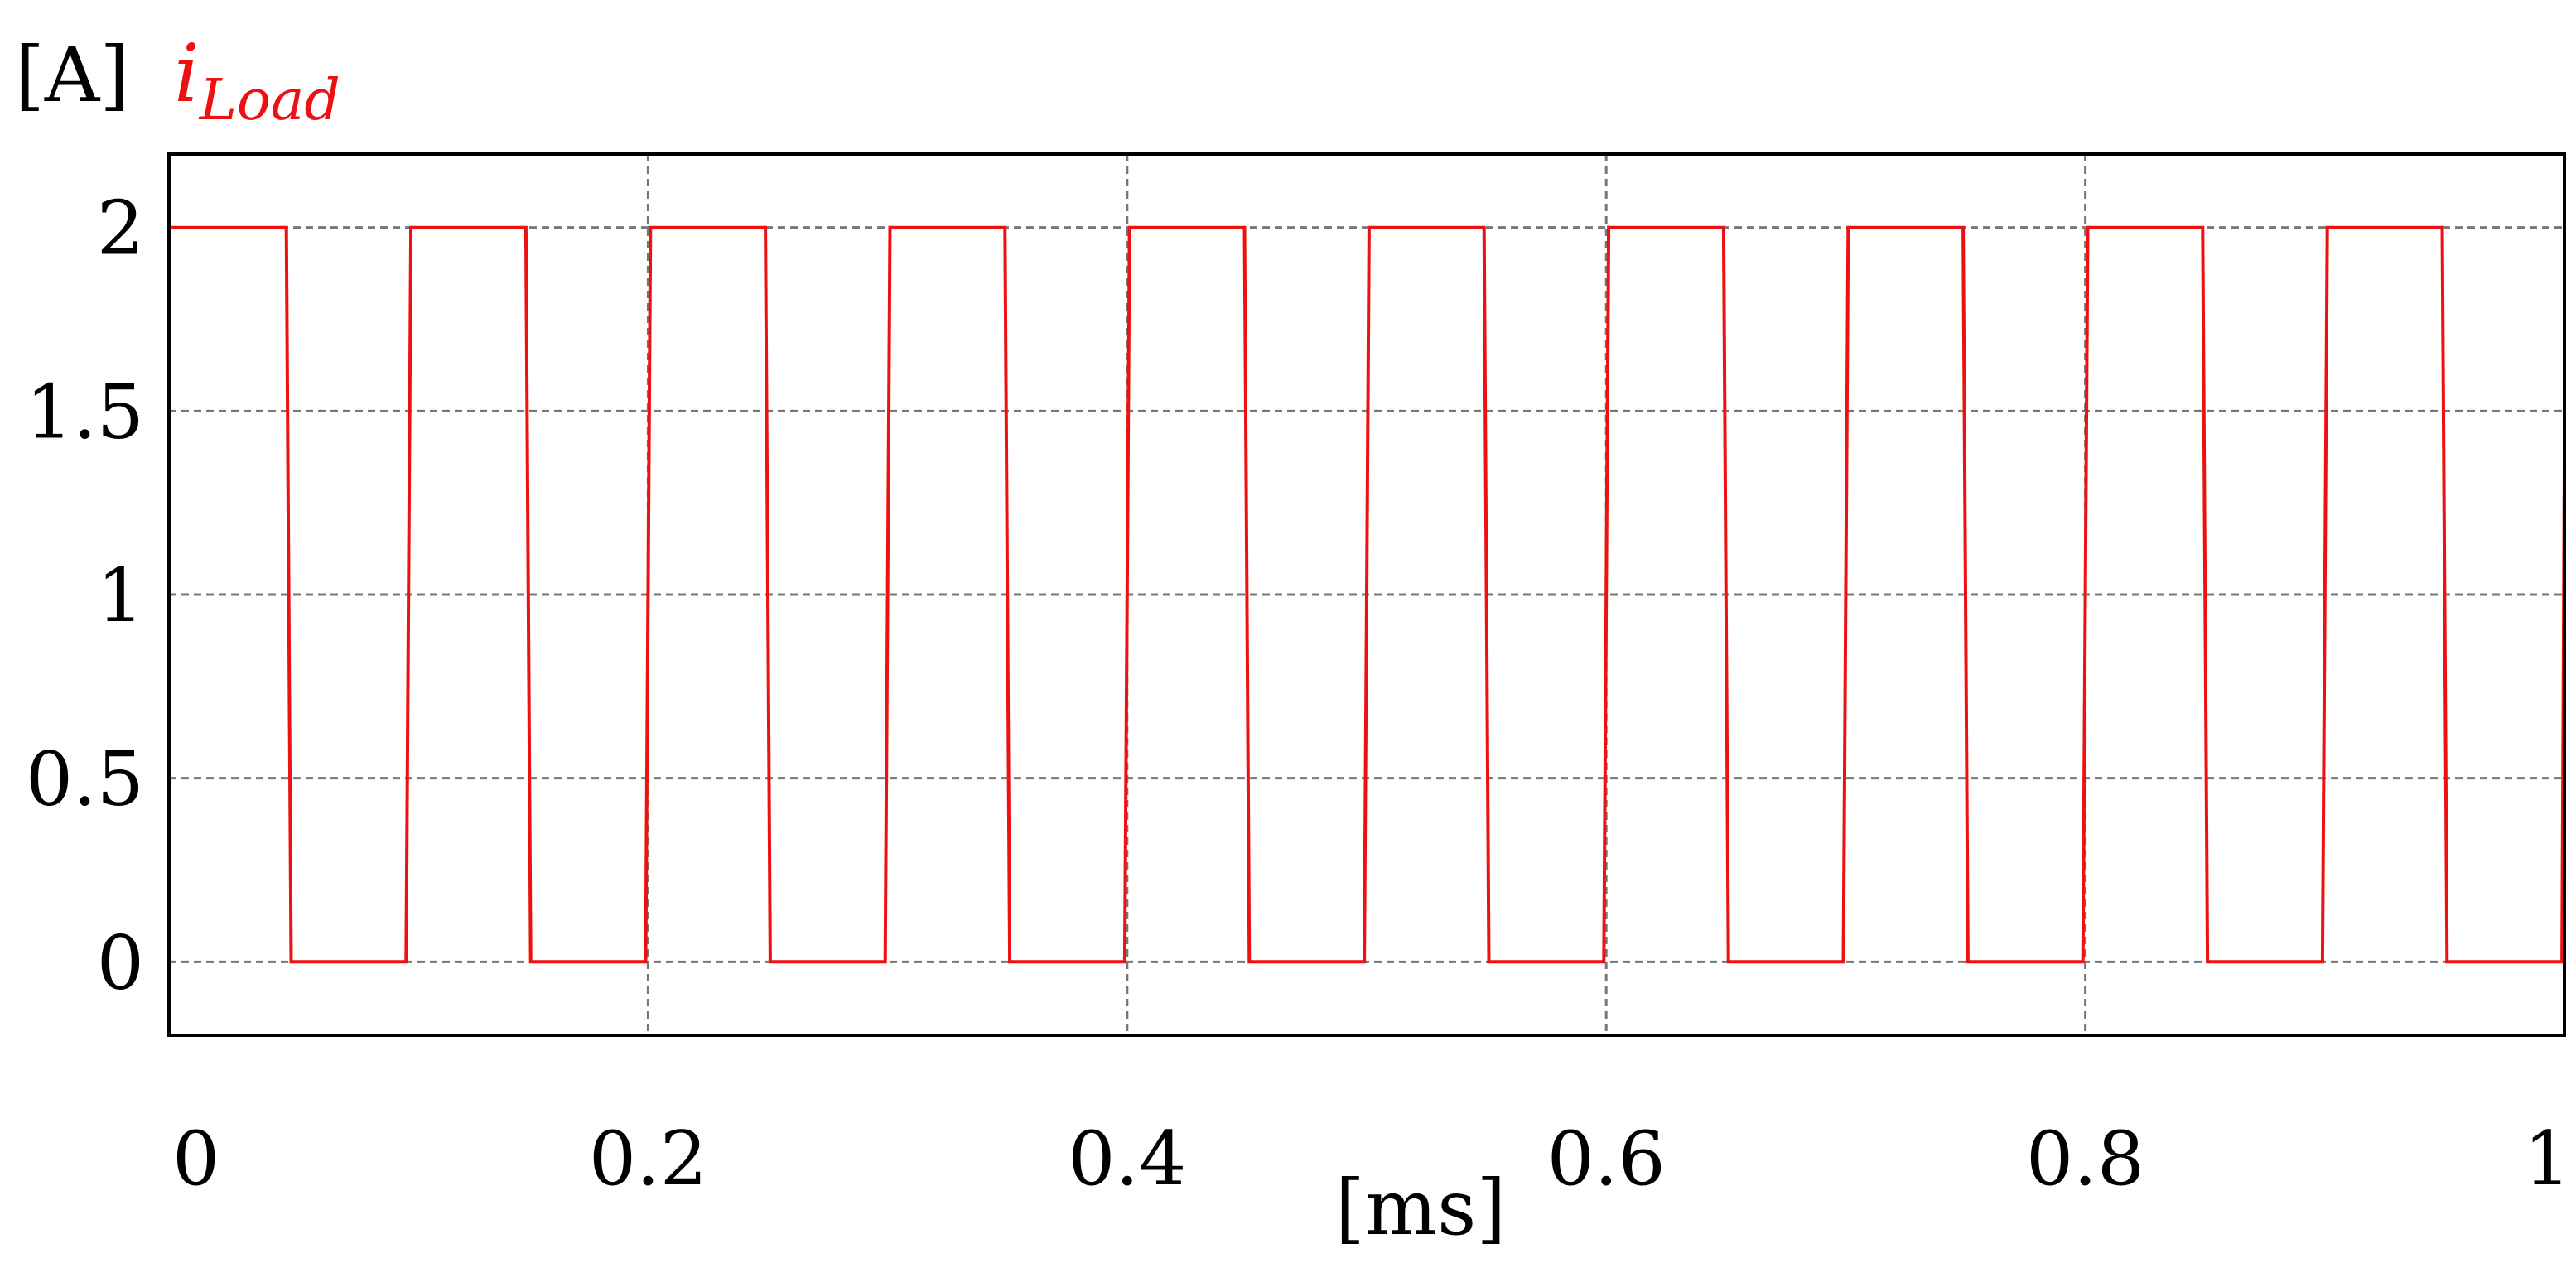  I want to click on y-tick-label-3: 1.5, so click(85, 412).